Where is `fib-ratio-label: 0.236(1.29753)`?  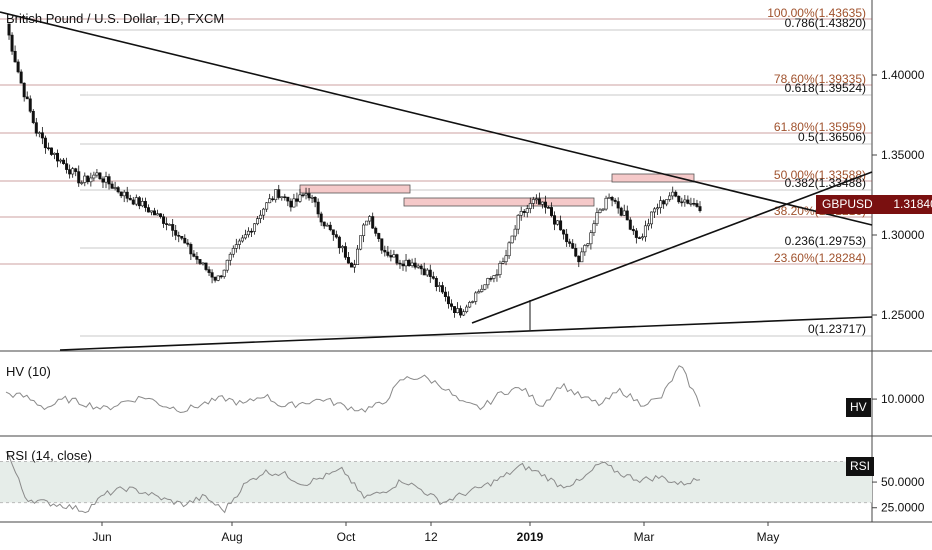 fib-ratio-label: 0.236(1.29753) is located at coordinates (825, 241).